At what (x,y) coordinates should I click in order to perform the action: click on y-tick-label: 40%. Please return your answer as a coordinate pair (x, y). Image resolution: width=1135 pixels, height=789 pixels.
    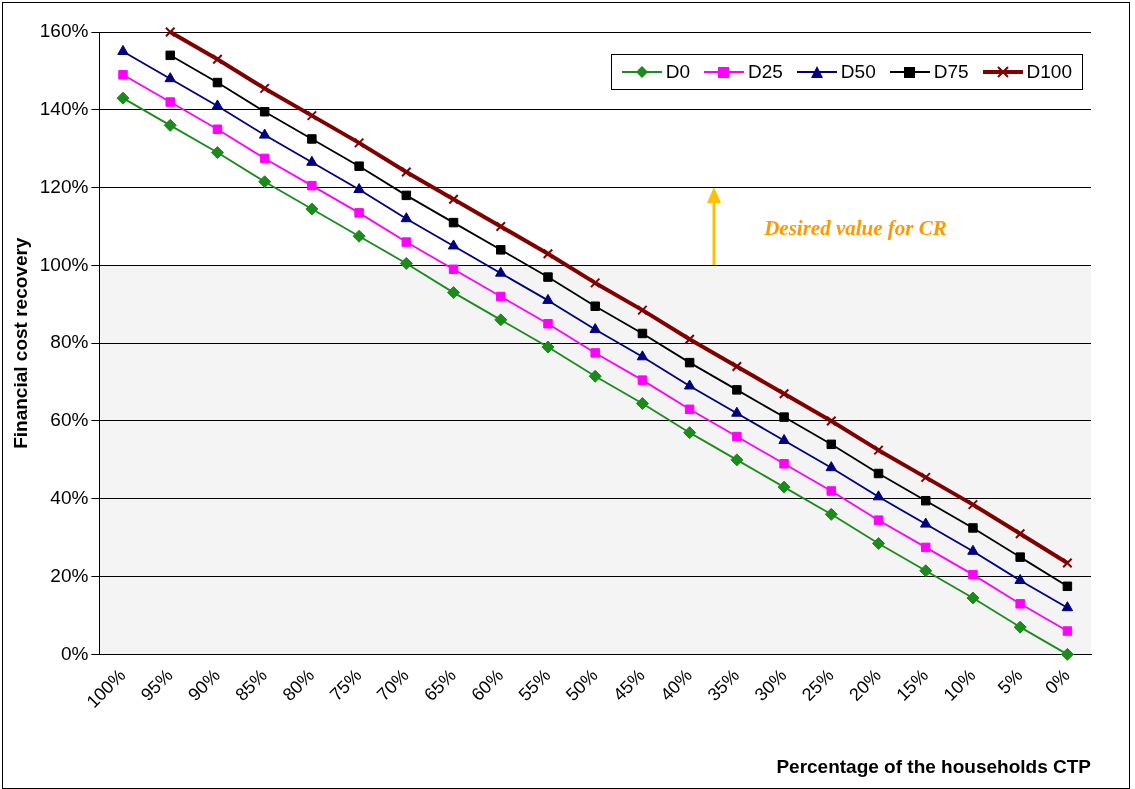
    Looking at the image, I should click on (69, 498).